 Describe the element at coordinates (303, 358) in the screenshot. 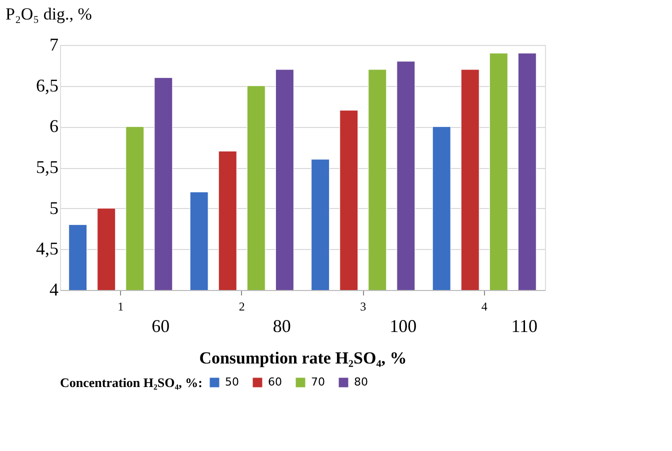

I see `x-axis-title: Consumption rate H₂SO₄, %` at that location.